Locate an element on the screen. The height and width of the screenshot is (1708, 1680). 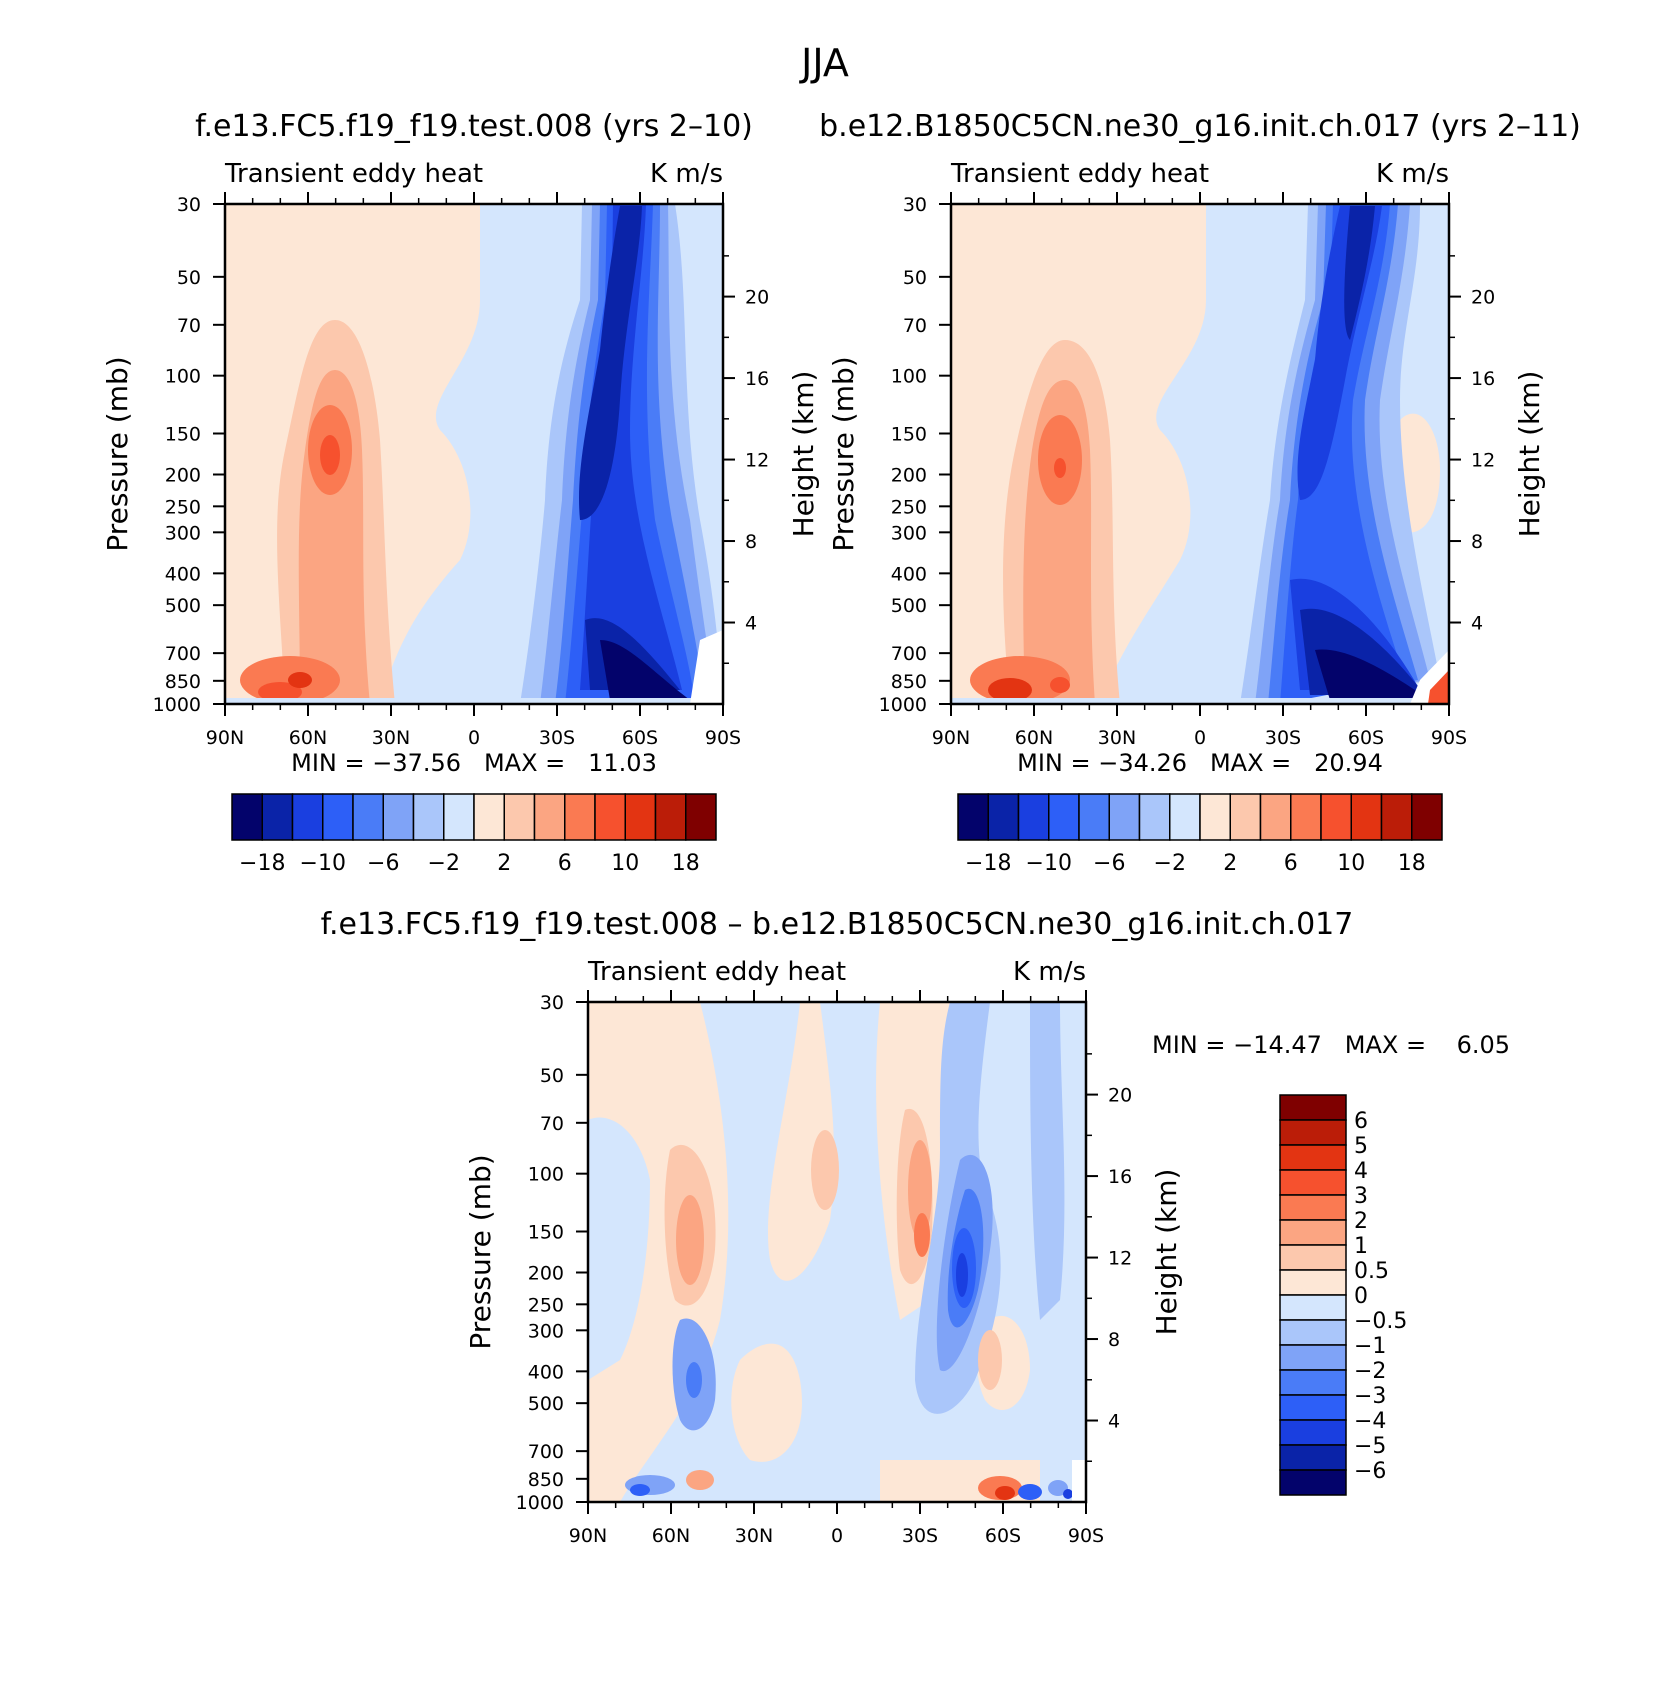
colorbar-label: −18 is located at coordinates (988, 863).